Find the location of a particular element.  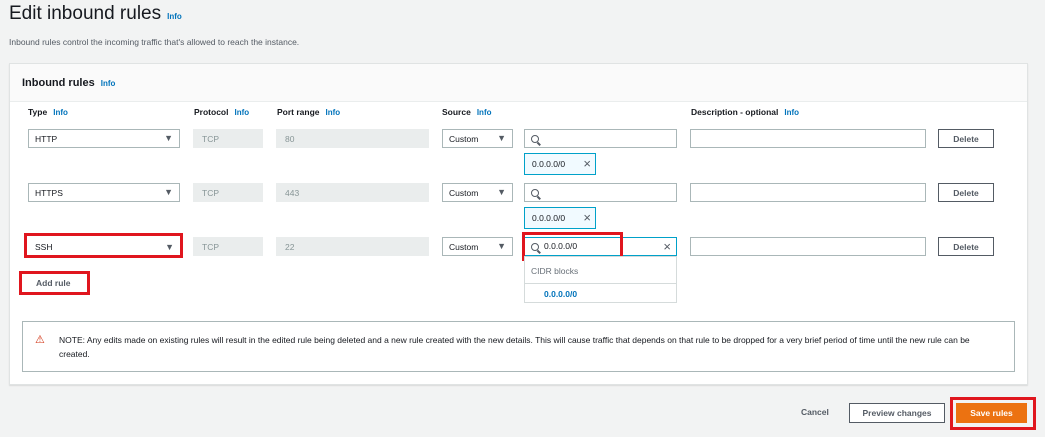

cancel-button: Cancel is located at coordinates (815, 412).